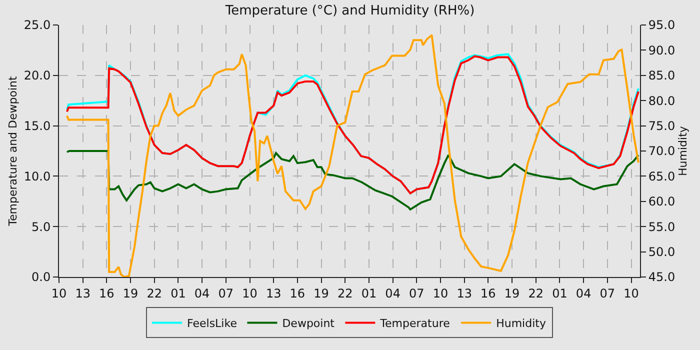  I want to click on legend-label: Dewpoint, so click(309, 323).